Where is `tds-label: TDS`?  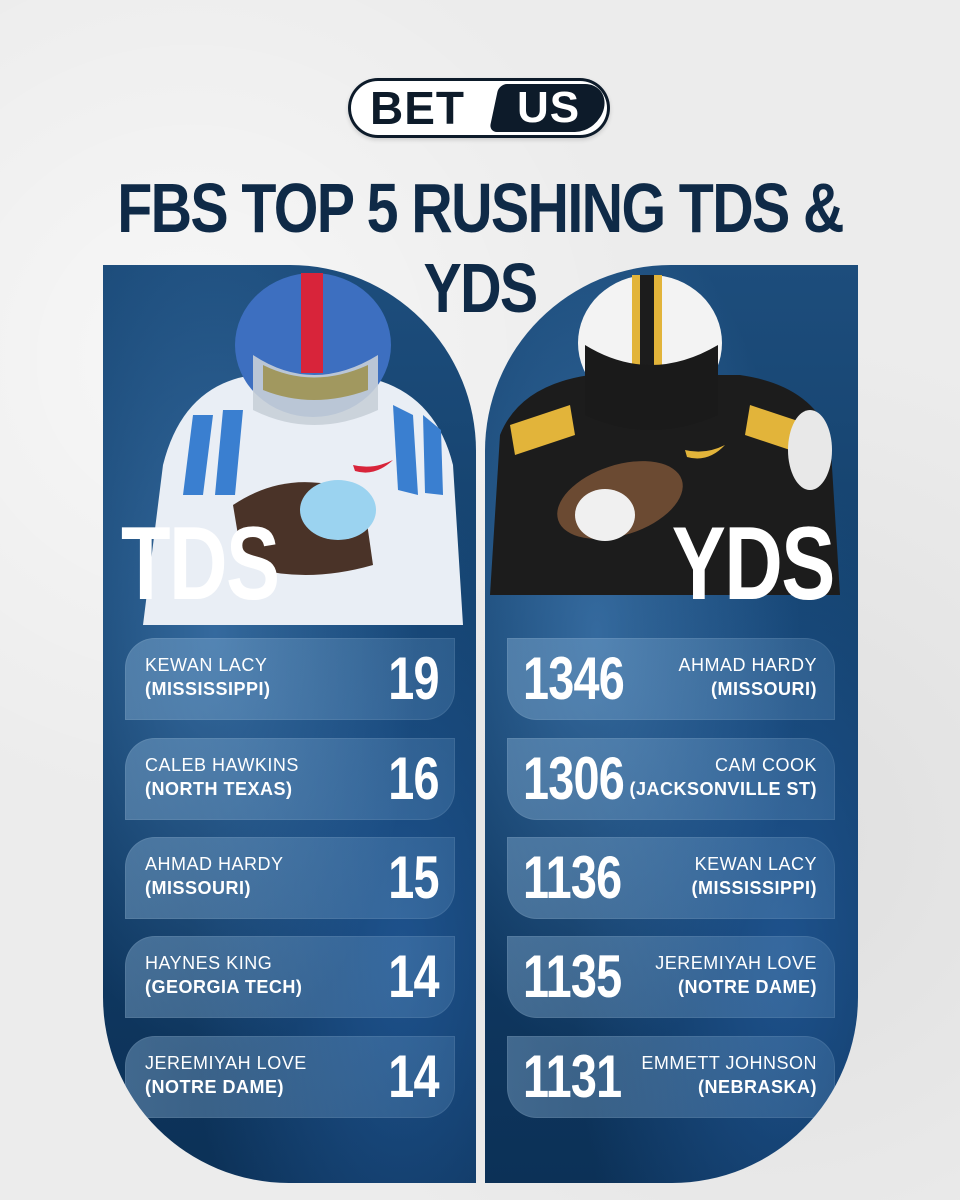
tds-label: TDS is located at coordinates (200, 564).